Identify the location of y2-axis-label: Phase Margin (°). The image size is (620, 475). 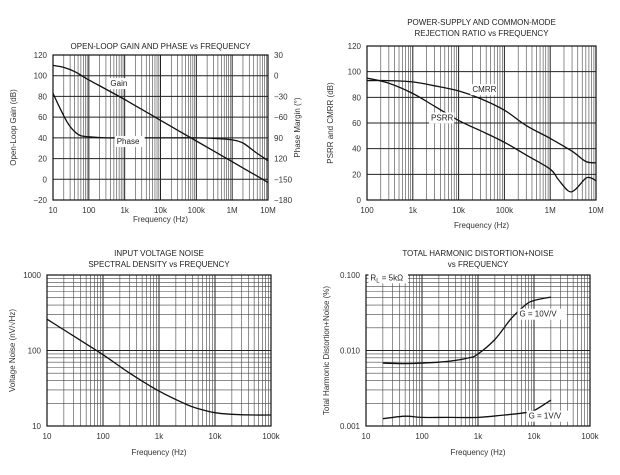
(297, 127).